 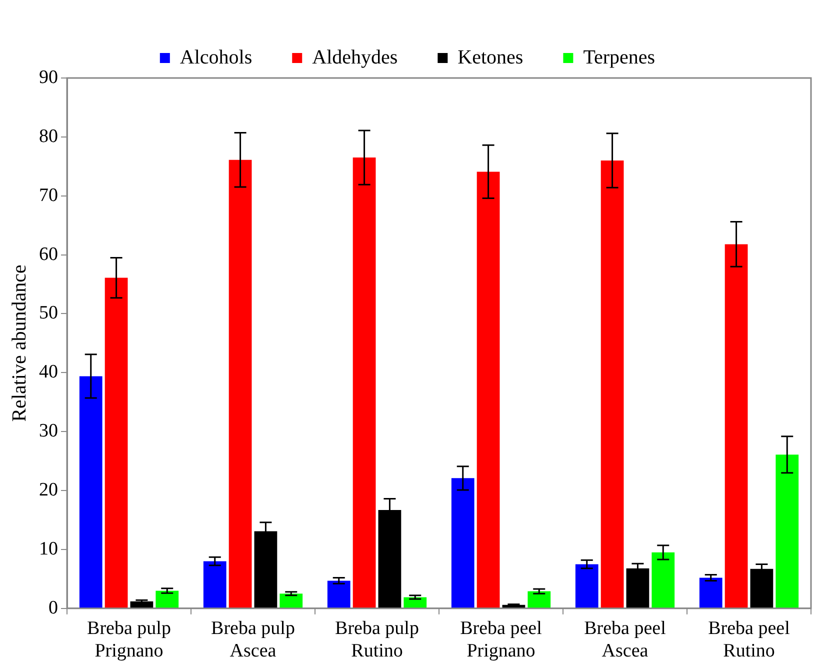 What do you see at coordinates (19, 343) in the screenshot?
I see `y-axis-title: Relative abundance` at bounding box center [19, 343].